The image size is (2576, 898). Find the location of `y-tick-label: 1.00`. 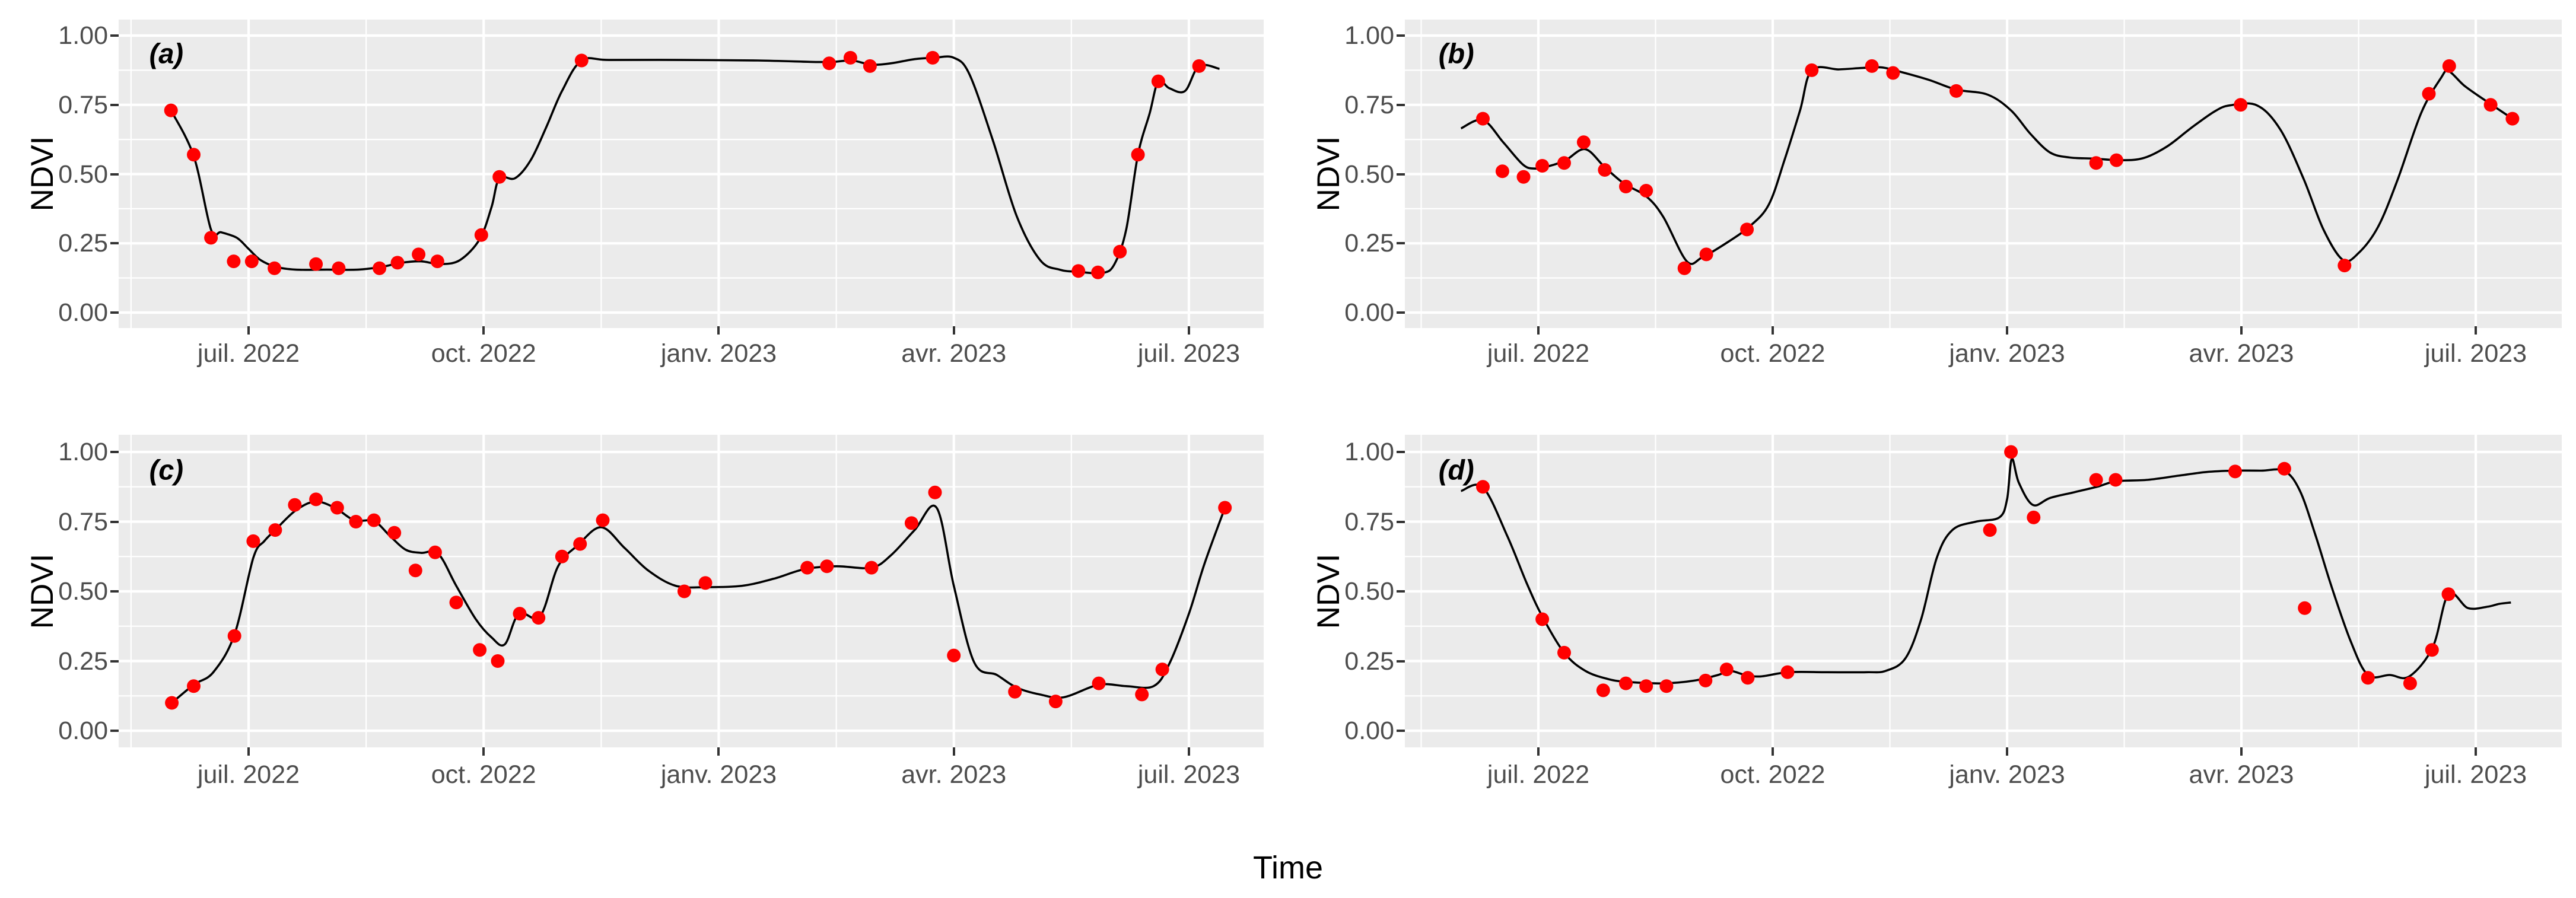

y-tick-label: 1.00 is located at coordinates (1369, 452).